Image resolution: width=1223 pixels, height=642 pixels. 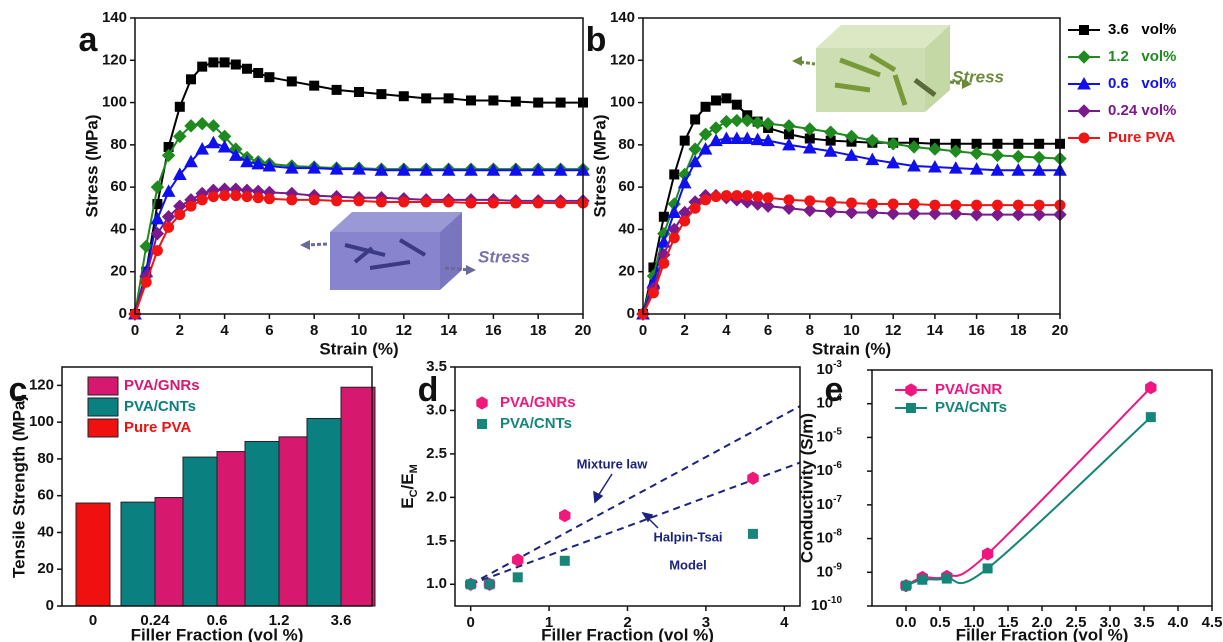 What do you see at coordinates (118, 271) in the screenshot?
I see `y-tick-label: 20` at bounding box center [118, 271].